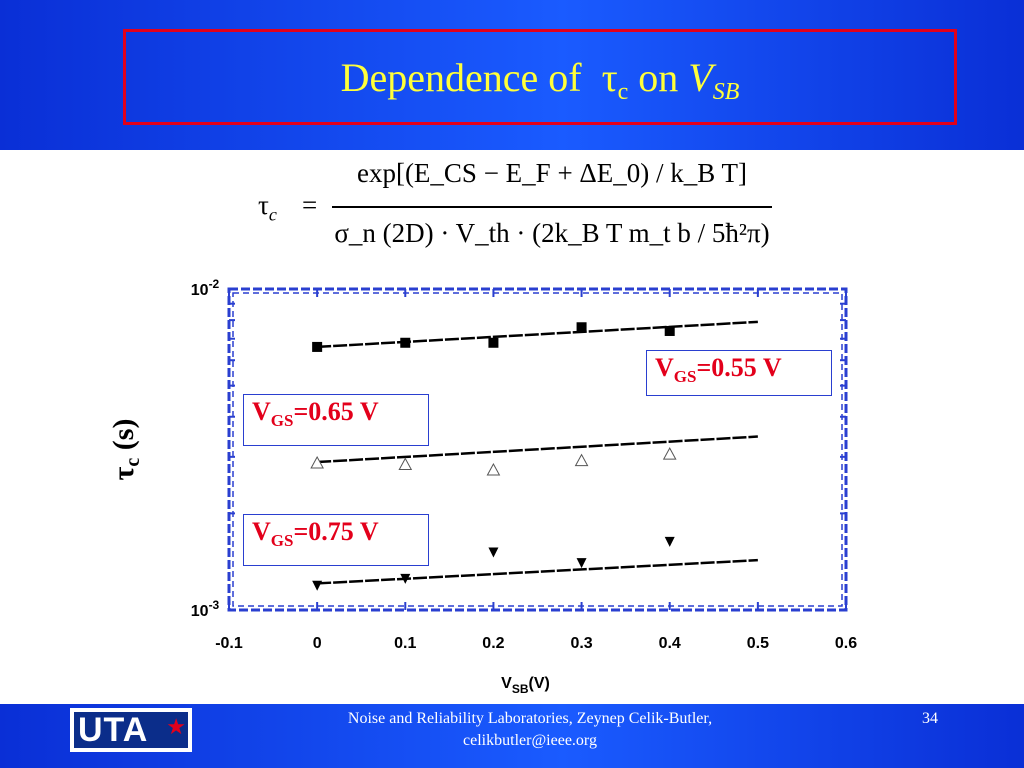  I want to click on slide-title: Dependence of τc on VSB, so click(540, 85).